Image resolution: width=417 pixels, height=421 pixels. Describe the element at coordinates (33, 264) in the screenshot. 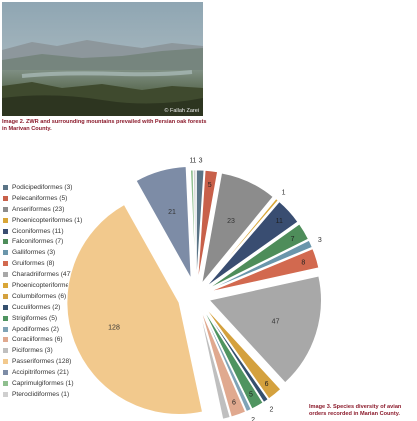

I see `legend-label: Gruiformes (8)` at that location.